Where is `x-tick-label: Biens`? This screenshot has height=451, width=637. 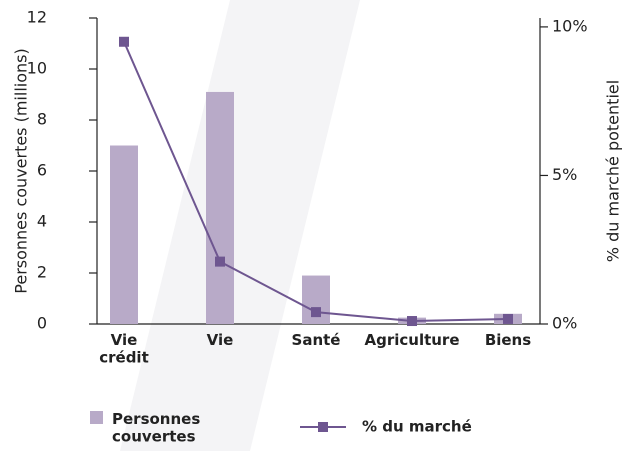 x-tick-label: Biens is located at coordinates (508, 340).